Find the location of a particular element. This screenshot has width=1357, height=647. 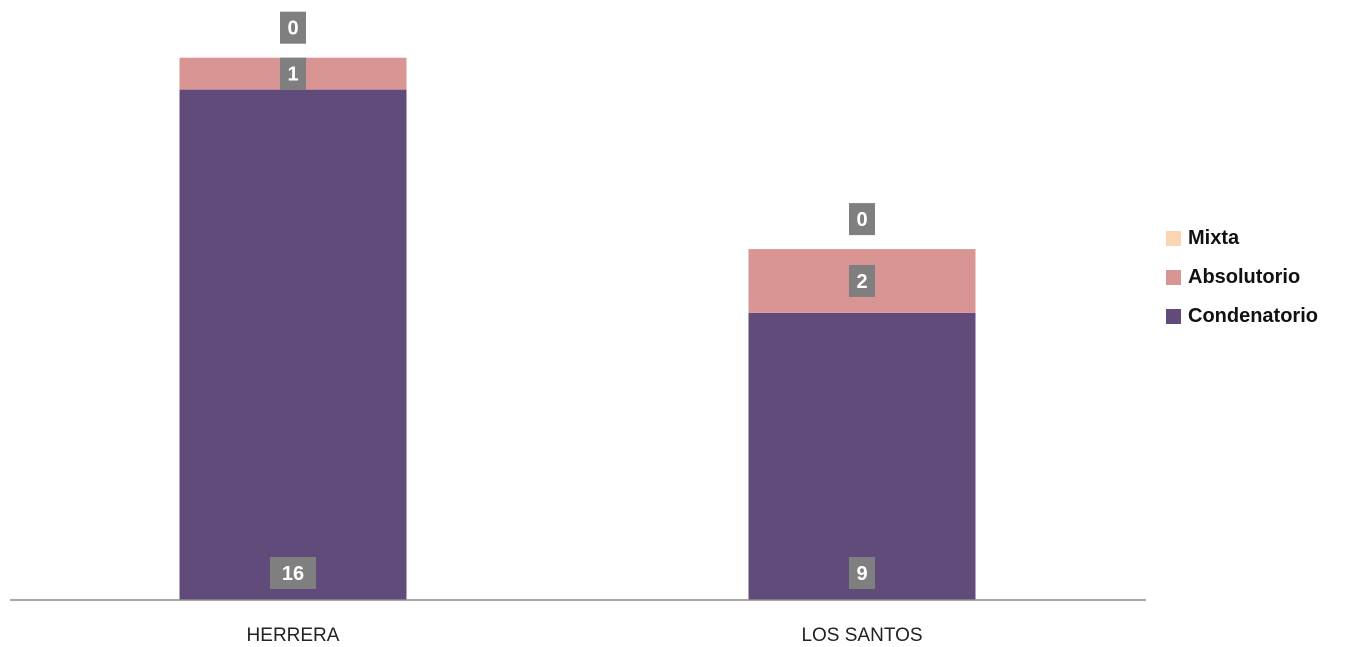

data-label-condenatorio-los-santos: 9 is located at coordinates (862, 573).